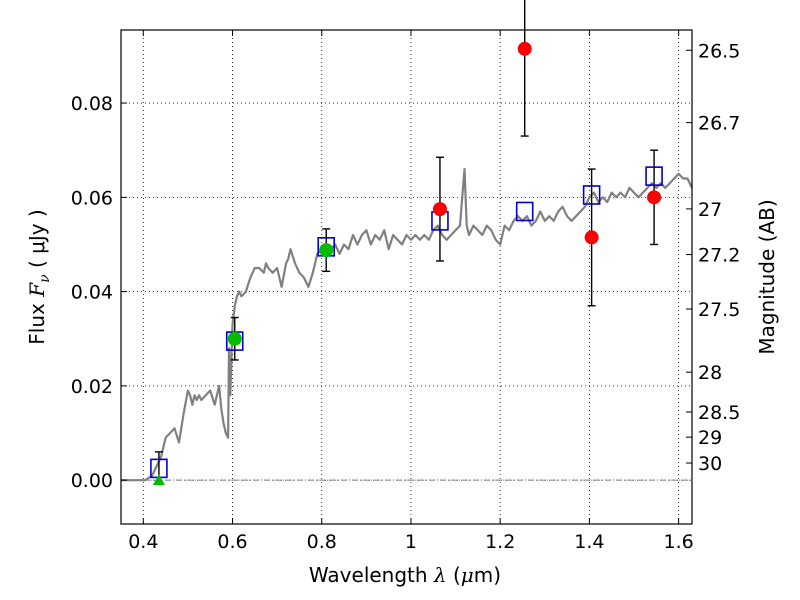 The image size is (800, 600). What do you see at coordinates (679, 542) in the screenshot?
I see `x-tick-label: 1.6` at bounding box center [679, 542].